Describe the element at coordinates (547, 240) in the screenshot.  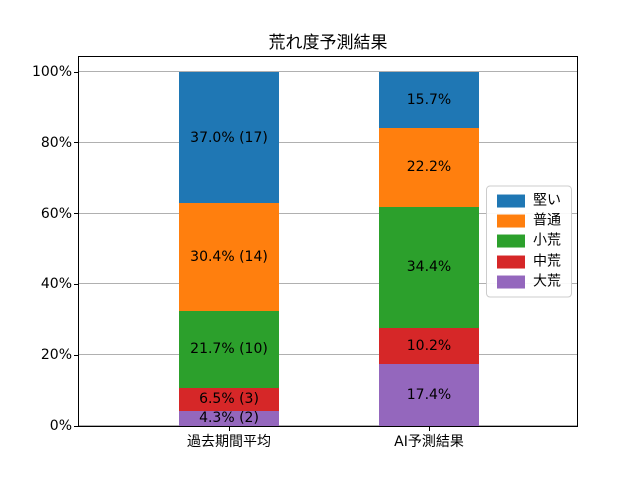
I see `legend-label: 小荒` at that location.